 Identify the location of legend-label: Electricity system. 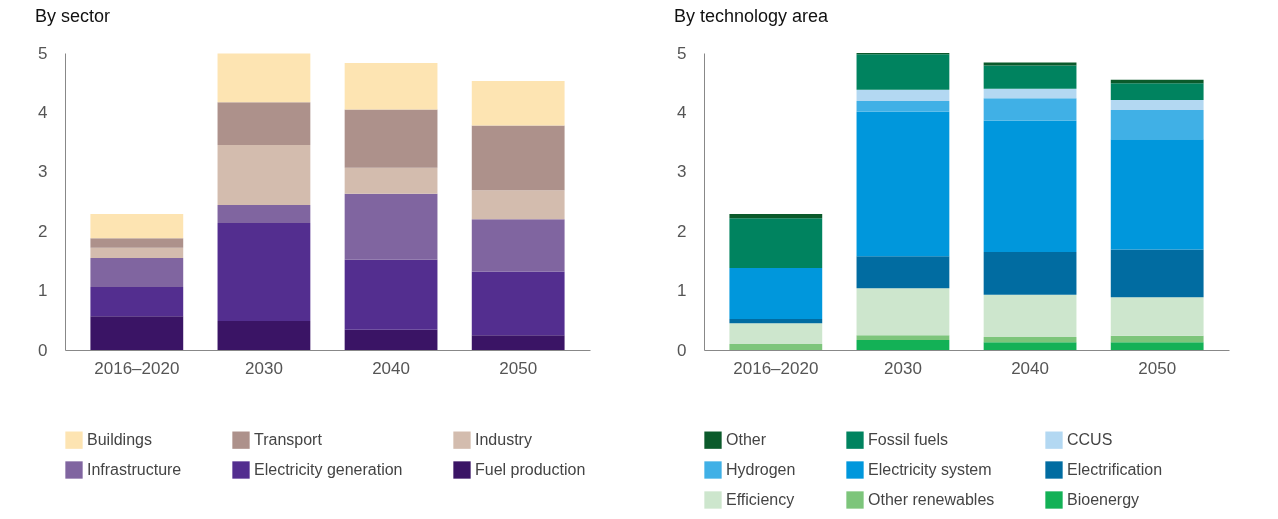
(930, 469).